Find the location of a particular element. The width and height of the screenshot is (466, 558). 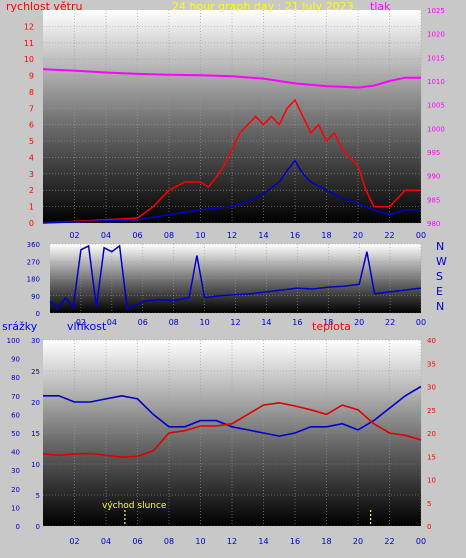

wind-time-ticks: 02 04 06 08 10 12 14 16 18 20 22 00 is located at coordinates (247, 235).